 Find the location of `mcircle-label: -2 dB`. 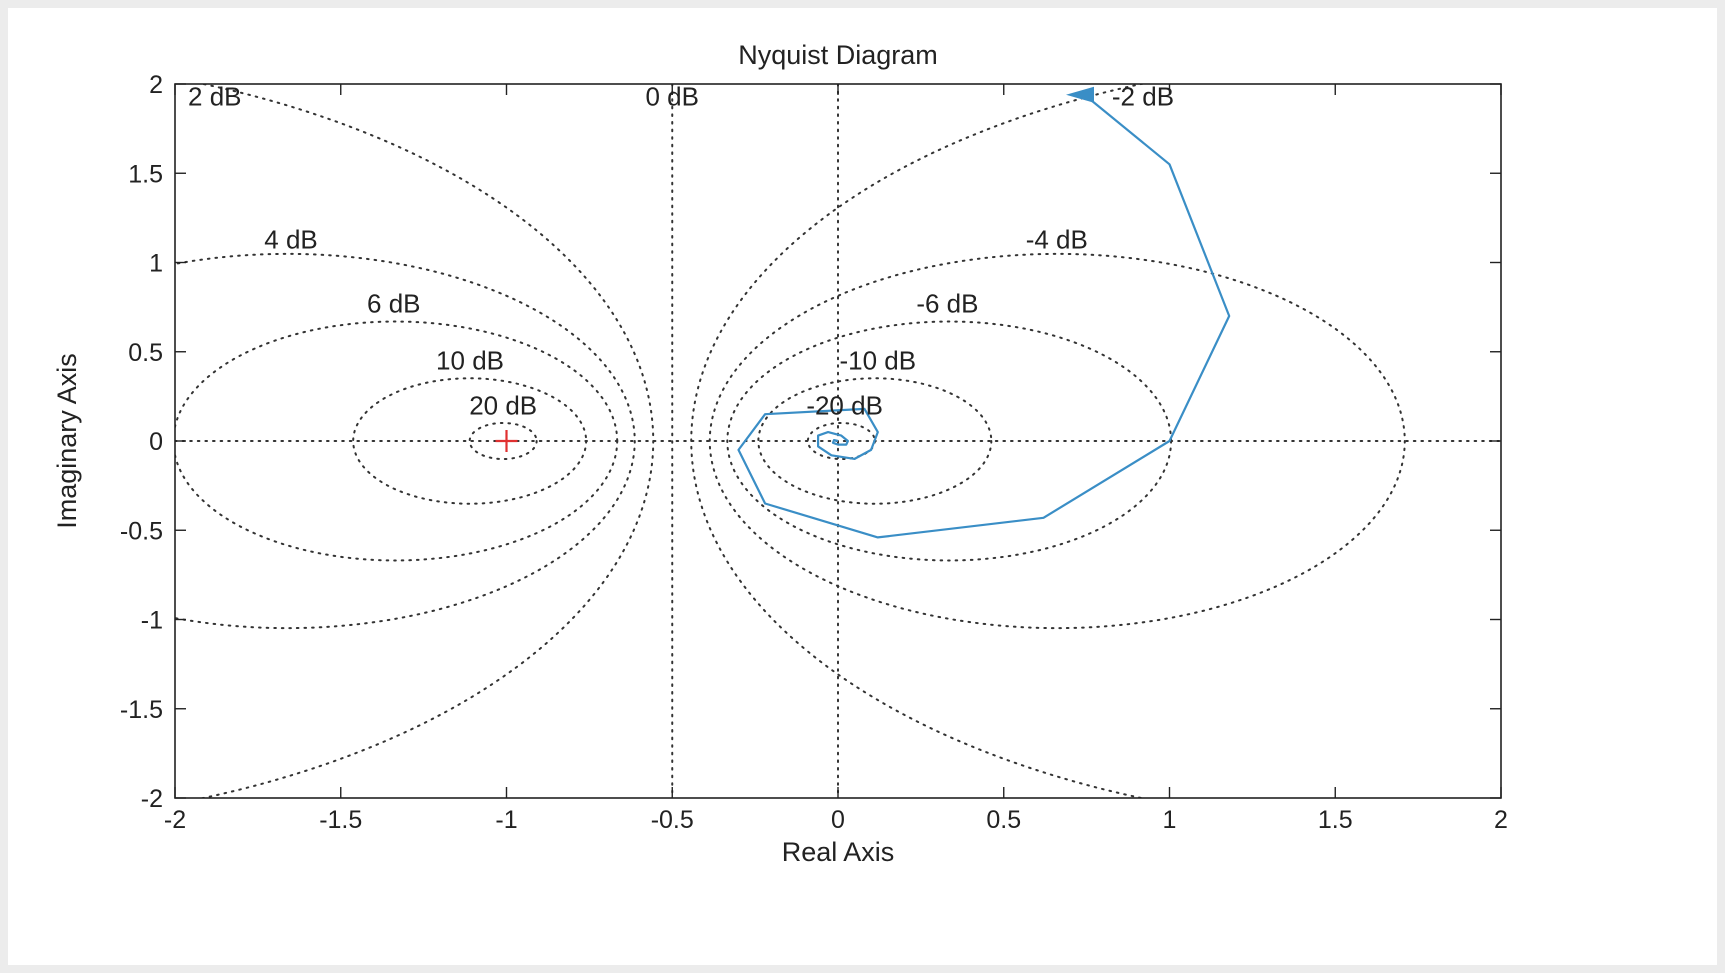

mcircle-label: -2 dB is located at coordinates (1143, 96).